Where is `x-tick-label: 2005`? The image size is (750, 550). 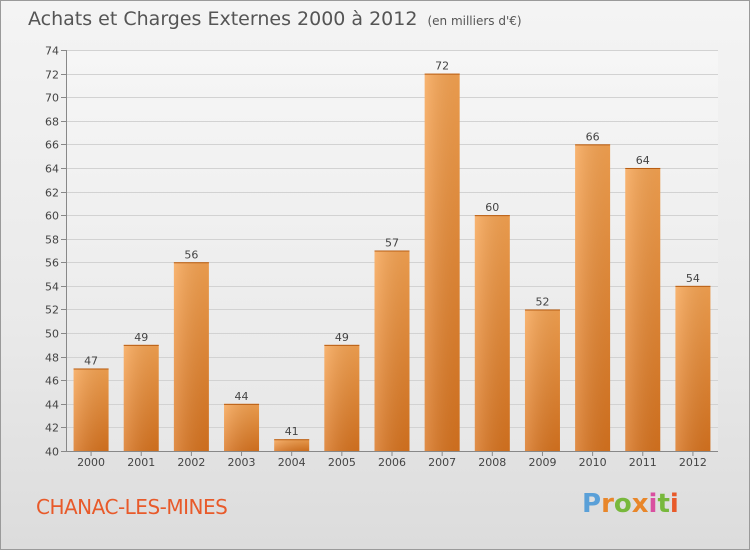
x-tick-label: 2005 is located at coordinates (342, 462).